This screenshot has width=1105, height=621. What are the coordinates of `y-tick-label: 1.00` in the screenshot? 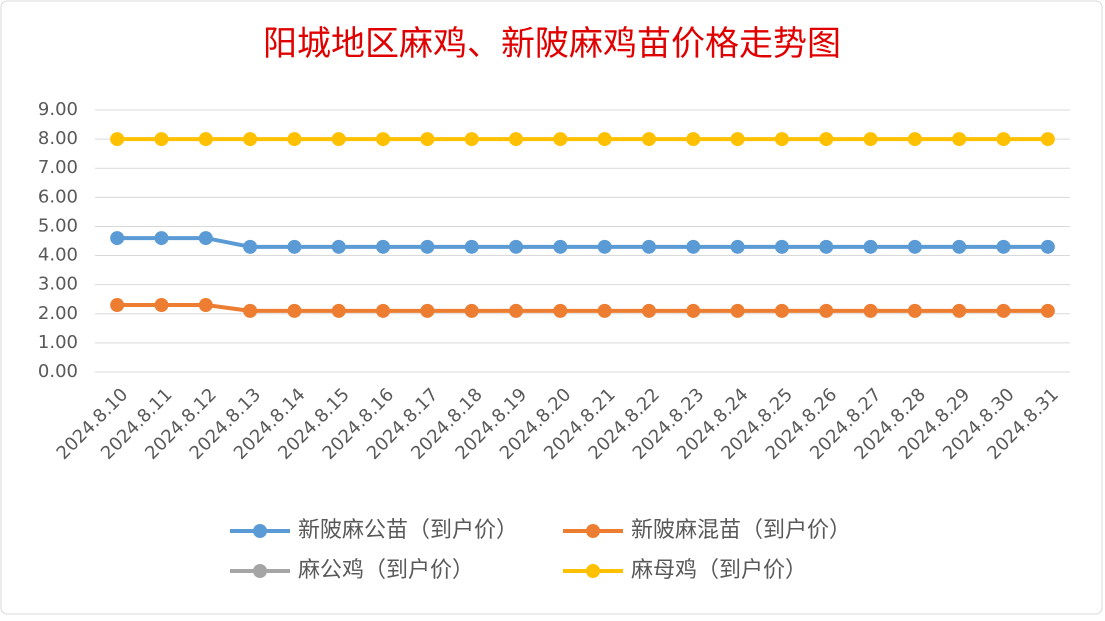 It's located at (58, 342).